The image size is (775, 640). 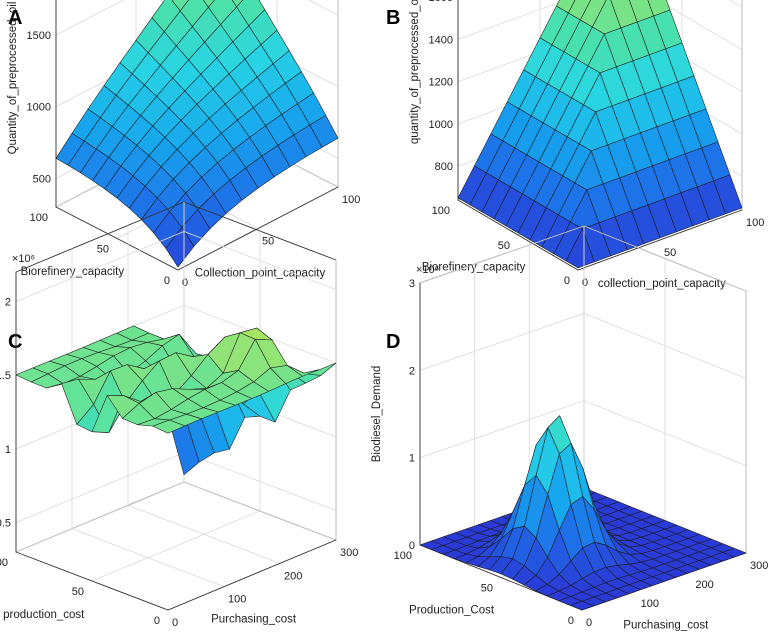 What do you see at coordinates (441, 40) in the screenshot?
I see `z-tick-label: 1400` at bounding box center [441, 40].